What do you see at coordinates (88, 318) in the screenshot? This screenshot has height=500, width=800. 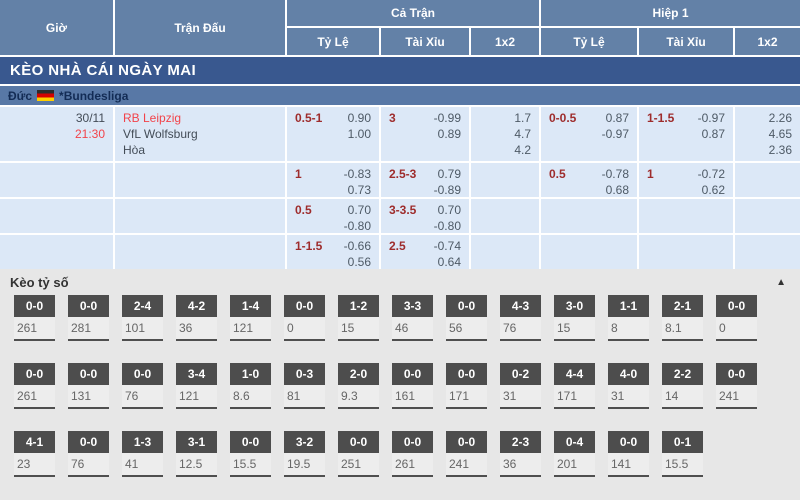 I see `score-odds-cell: 0-0 281` at bounding box center [88, 318].